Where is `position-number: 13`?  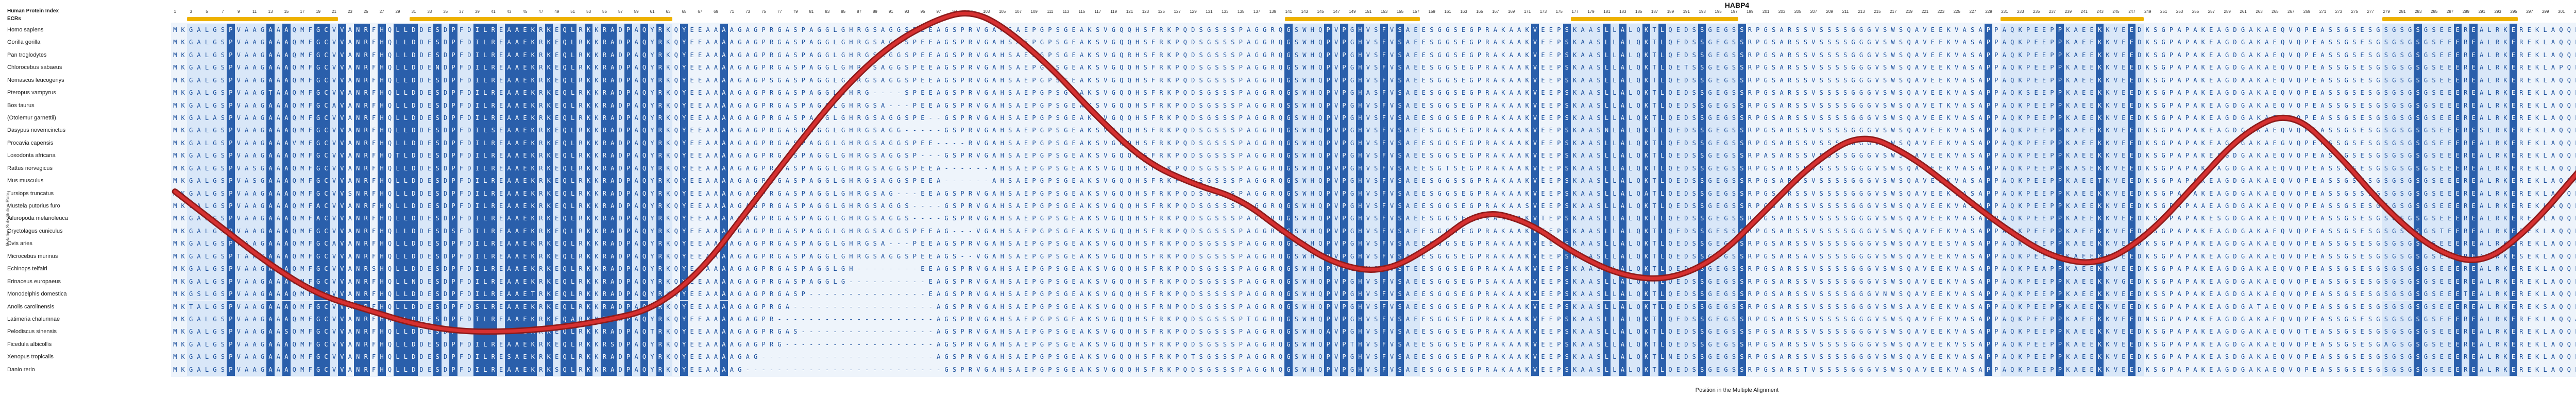 position-number: 13 is located at coordinates (270, 12).